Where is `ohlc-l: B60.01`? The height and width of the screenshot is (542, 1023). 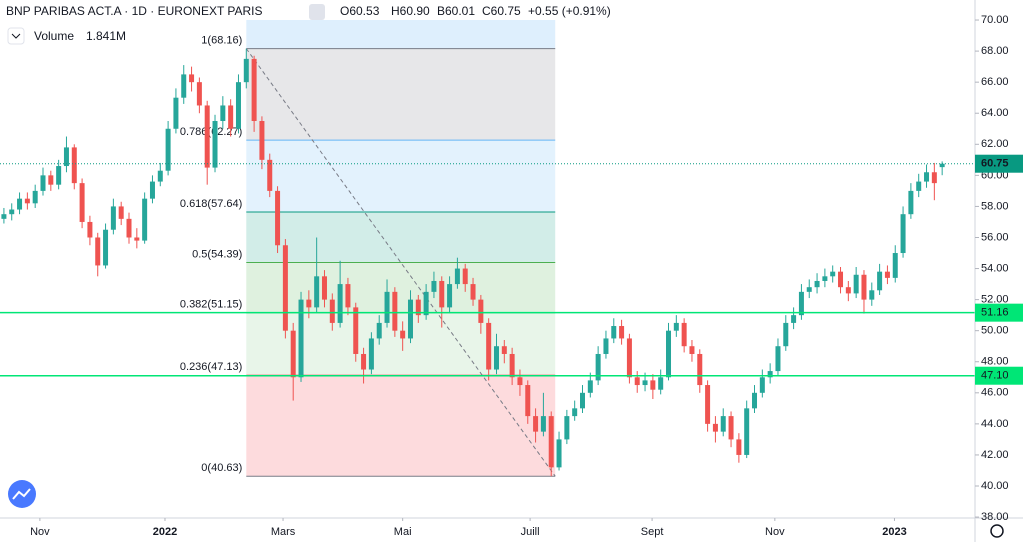
ohlc-l: B60.01 is located at coordinates (456, 11).